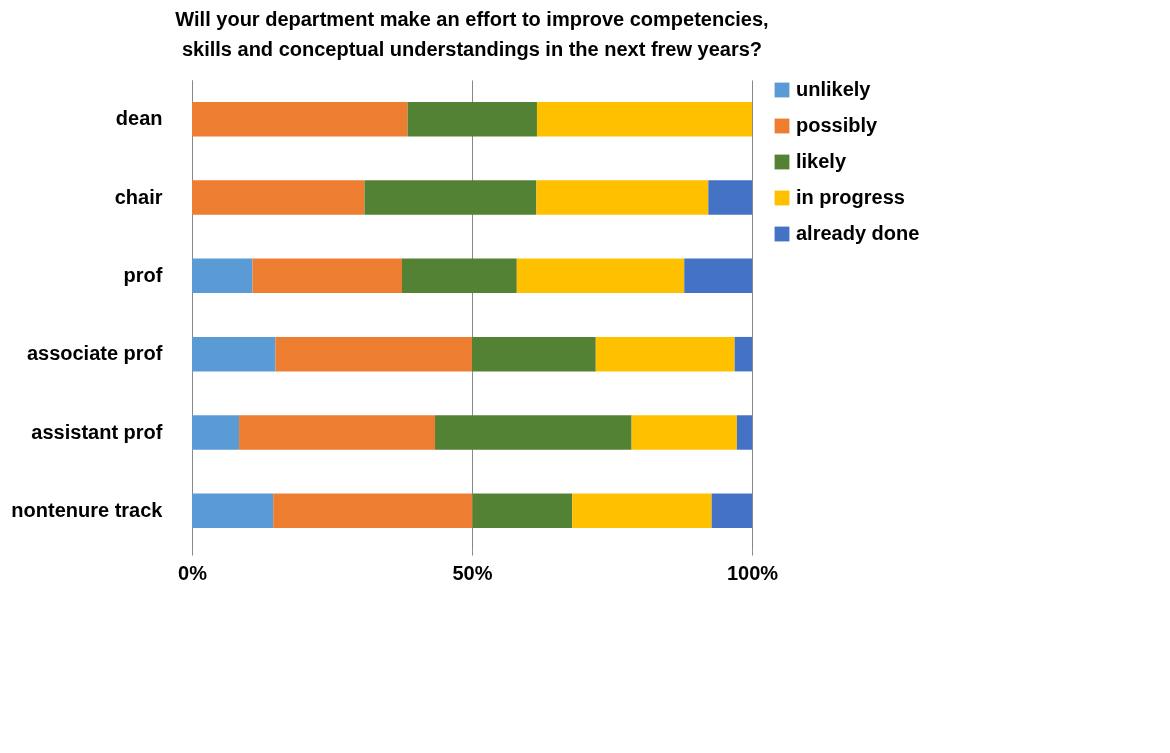  I want to click on legend-label: unlikely, so click(834, 89).